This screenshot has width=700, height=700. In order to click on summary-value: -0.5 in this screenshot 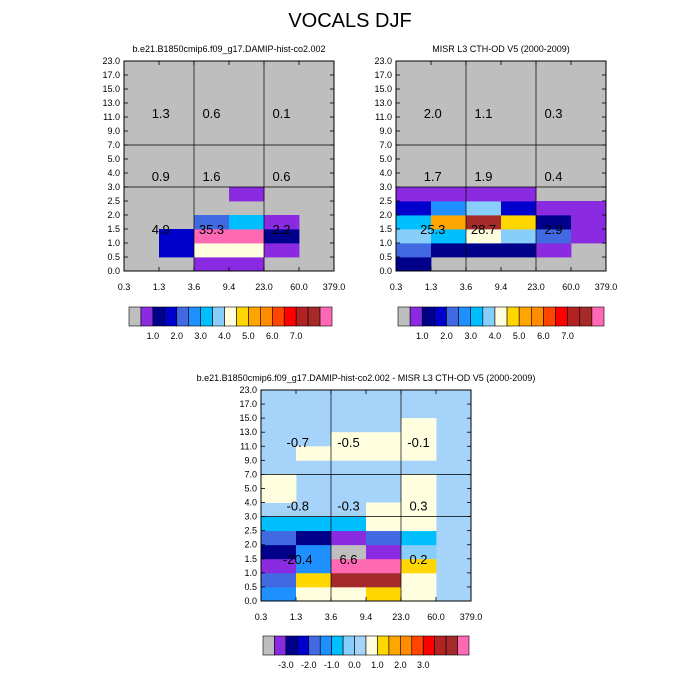, I will do `click(348, 442)`.